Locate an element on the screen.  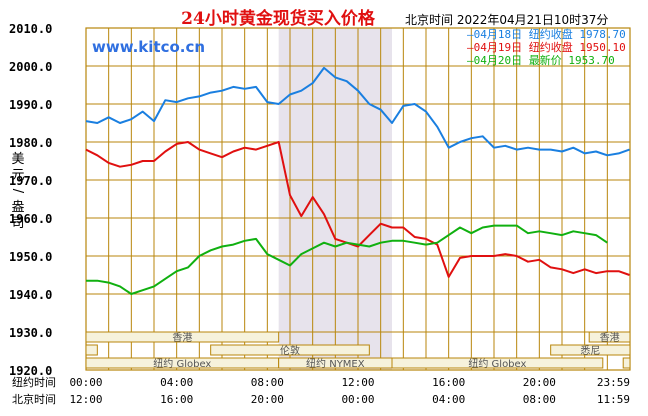
y-tick-label: 2010.0 is located at coordinates (30, 29).